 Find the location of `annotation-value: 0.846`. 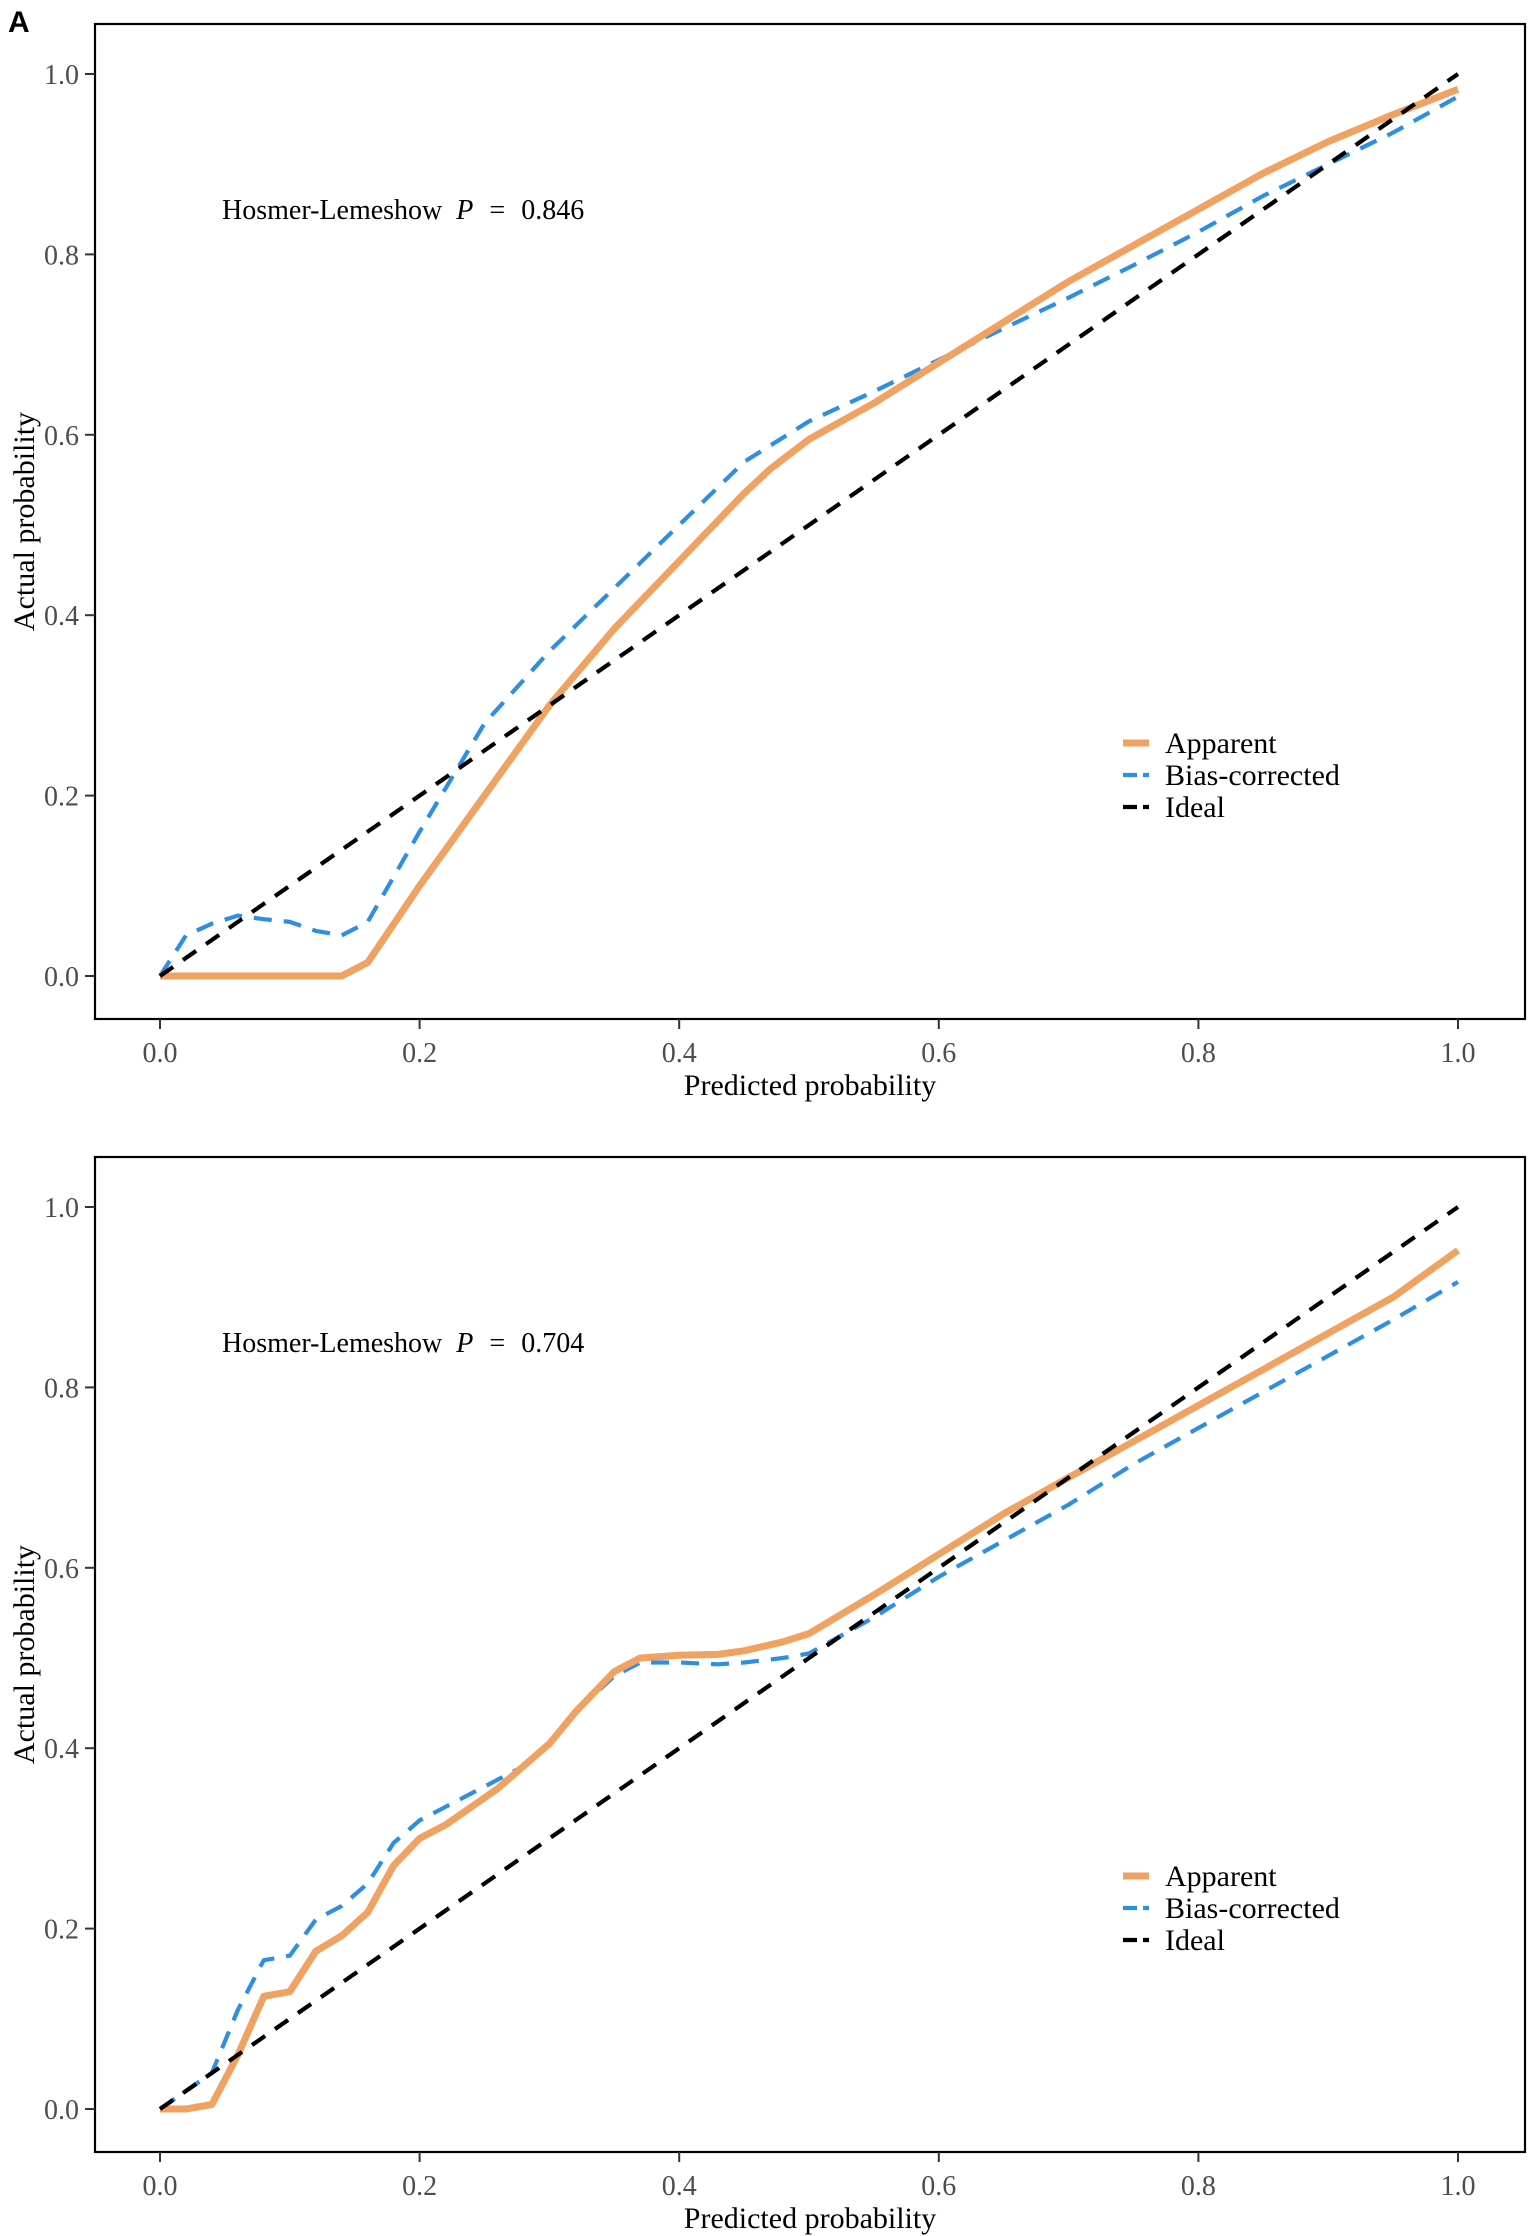

annotation-value: 0.846 is located at coordinates (552, 210).